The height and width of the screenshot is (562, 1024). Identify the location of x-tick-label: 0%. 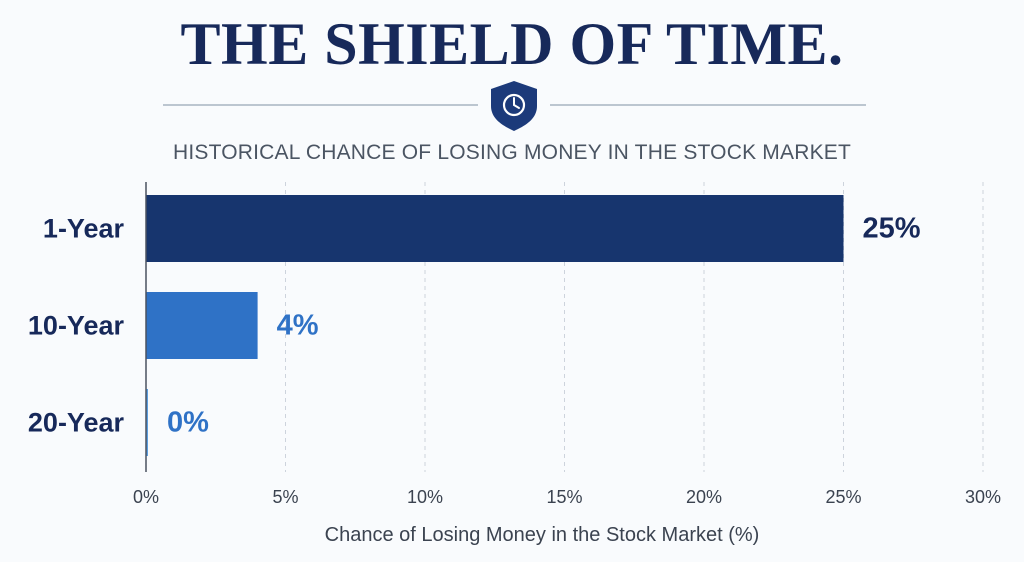
(146, 497).